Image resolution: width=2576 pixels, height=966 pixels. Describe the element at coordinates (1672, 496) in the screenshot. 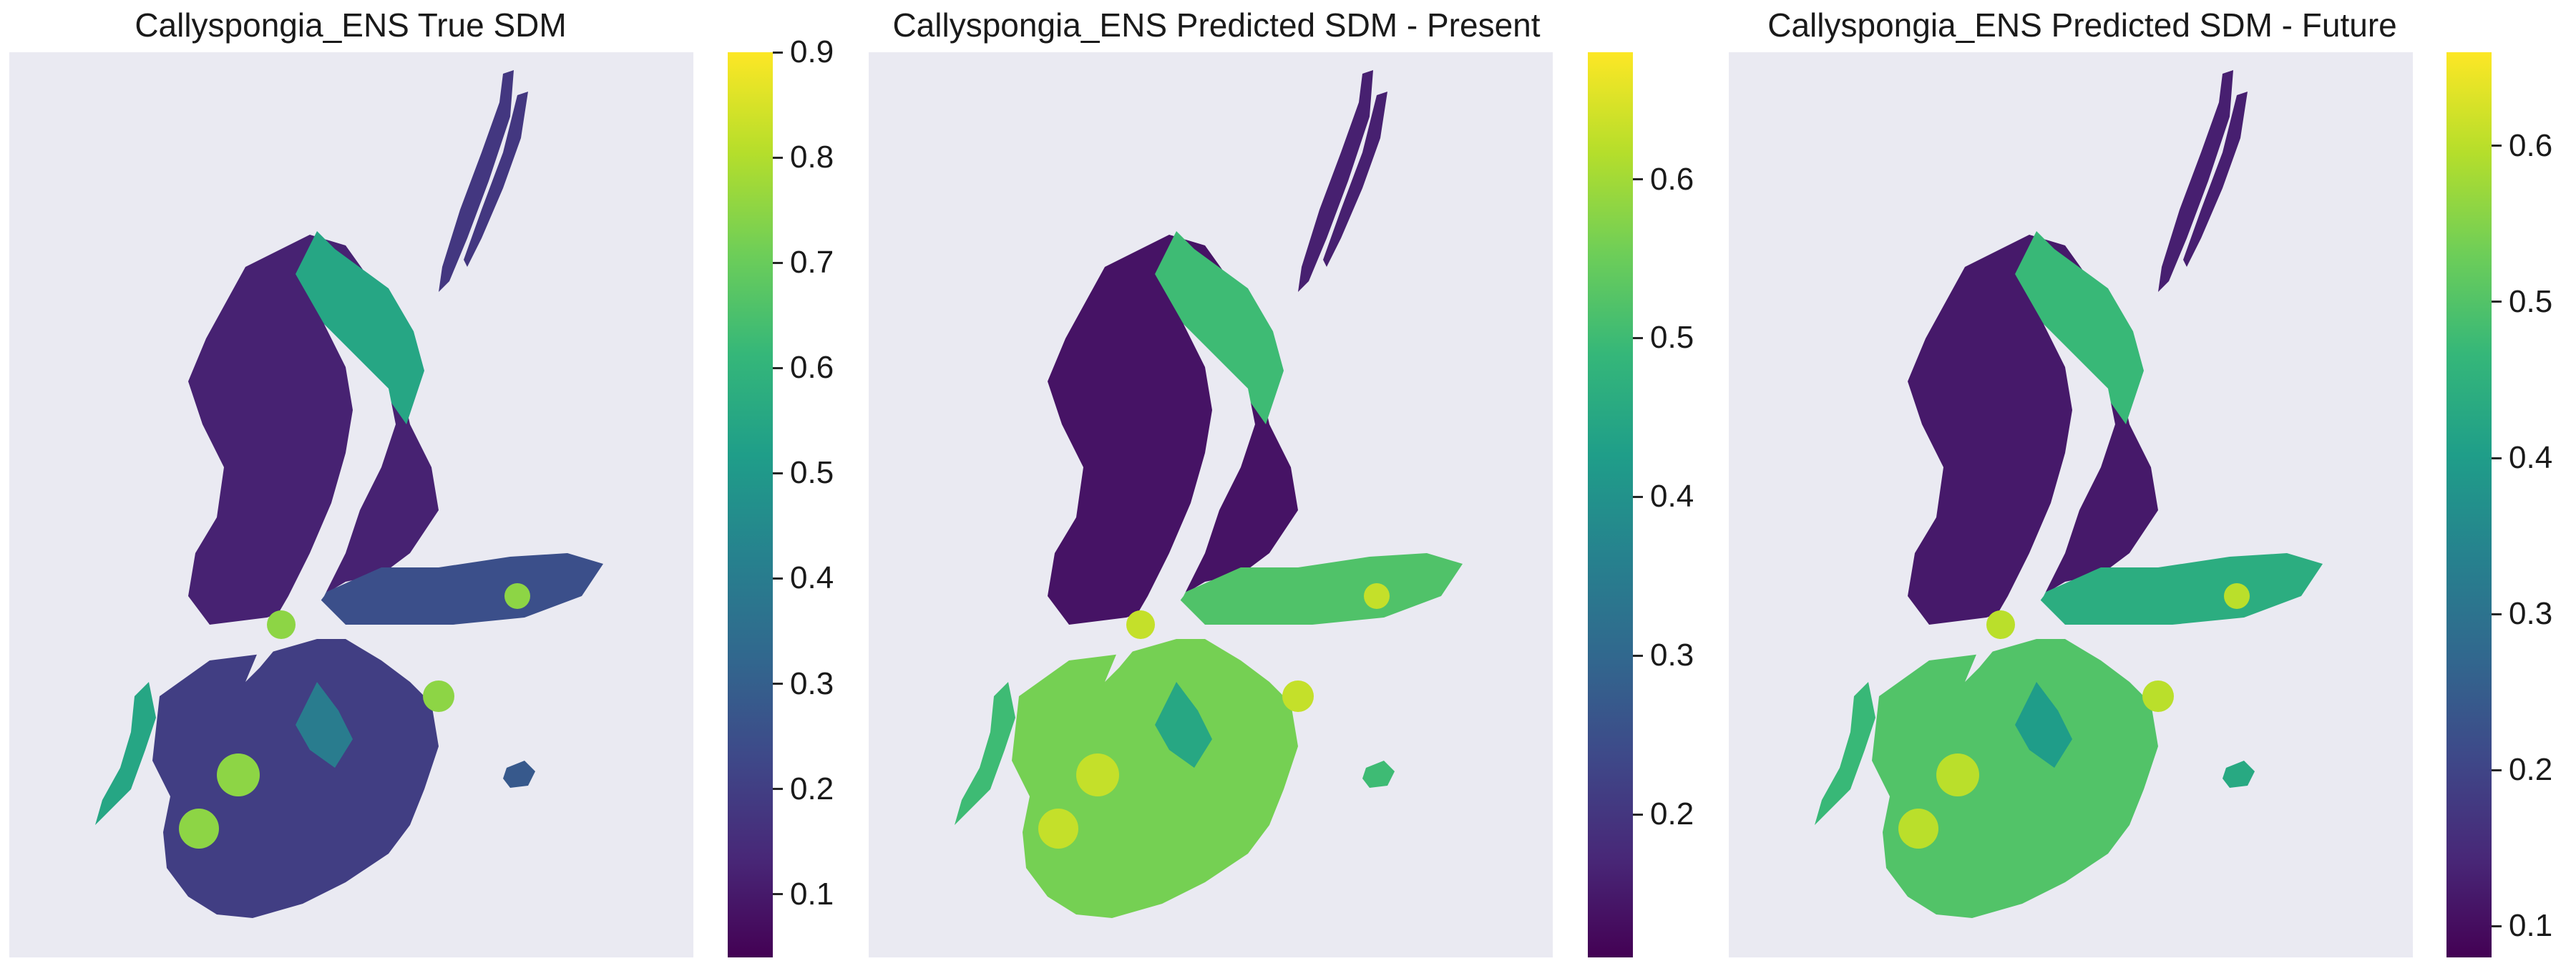

I see `panel-2-colorbar-tick-label: 0.4` at that location.